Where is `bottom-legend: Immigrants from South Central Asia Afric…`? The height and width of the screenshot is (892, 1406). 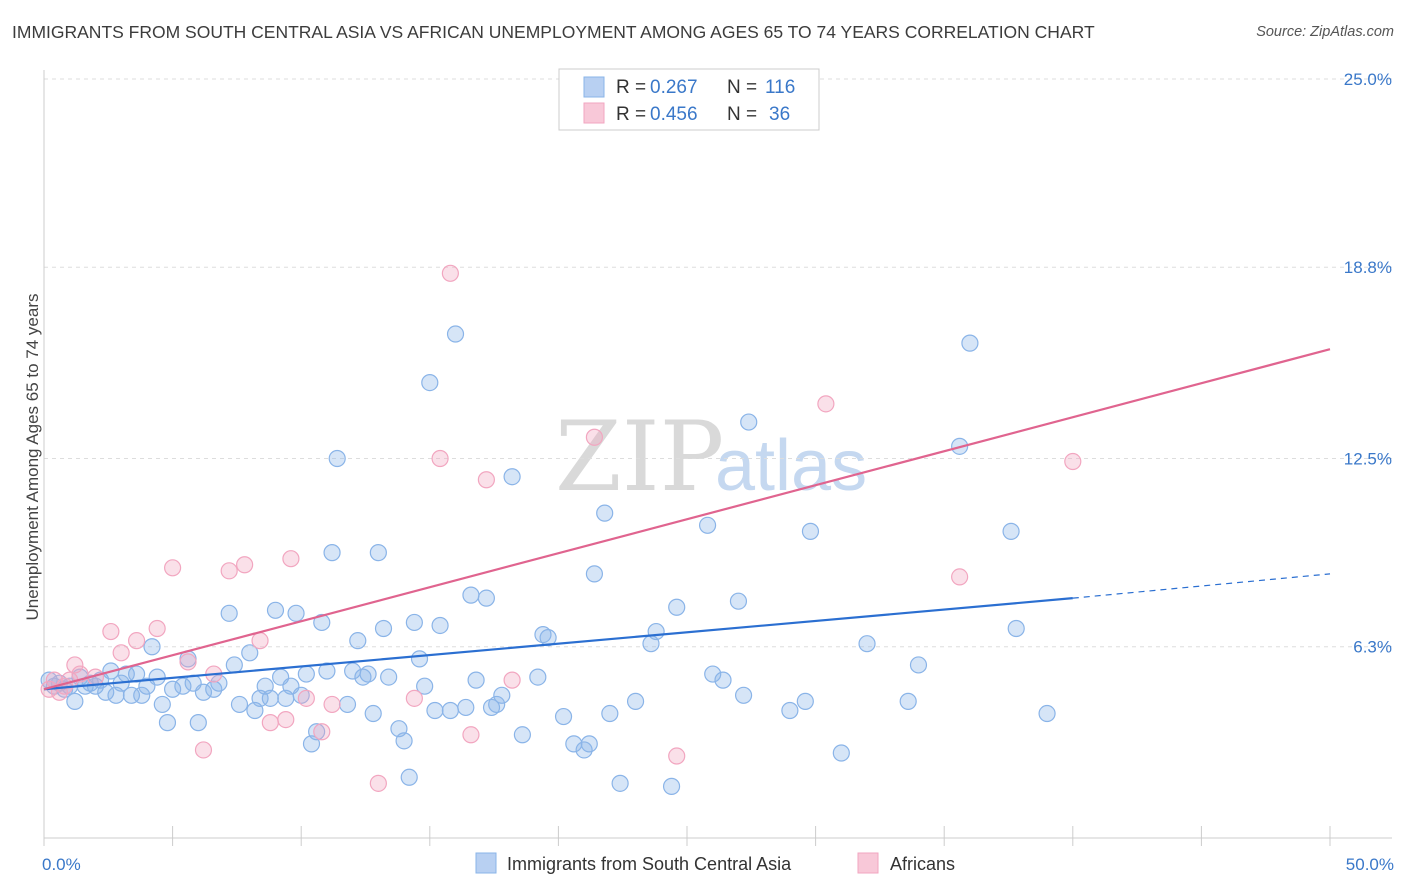
bottom-legend: Immigrants from South Central Asia Afric… is located at coordinates (715, 863).